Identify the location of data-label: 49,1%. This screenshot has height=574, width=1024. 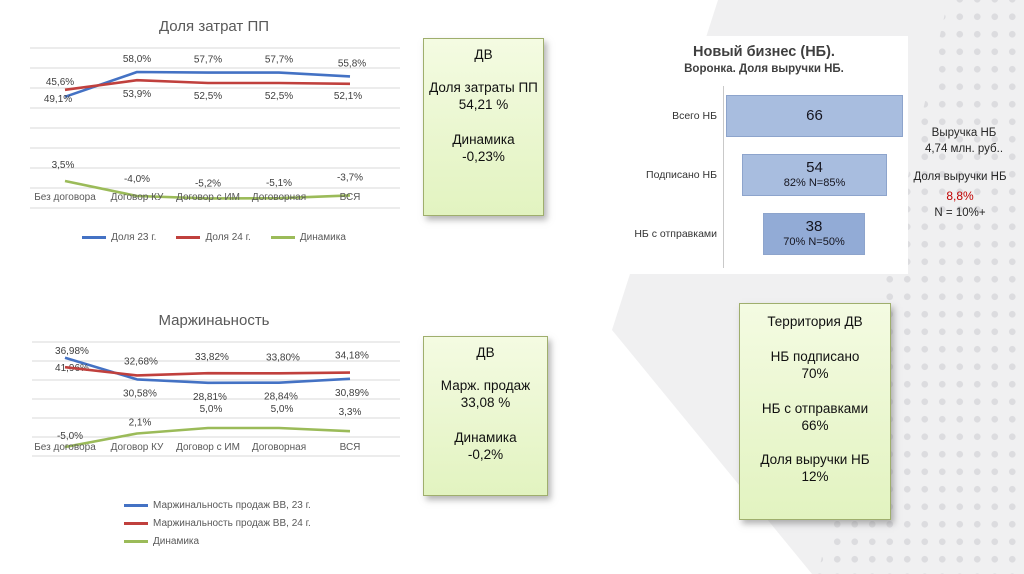
(58, 99).